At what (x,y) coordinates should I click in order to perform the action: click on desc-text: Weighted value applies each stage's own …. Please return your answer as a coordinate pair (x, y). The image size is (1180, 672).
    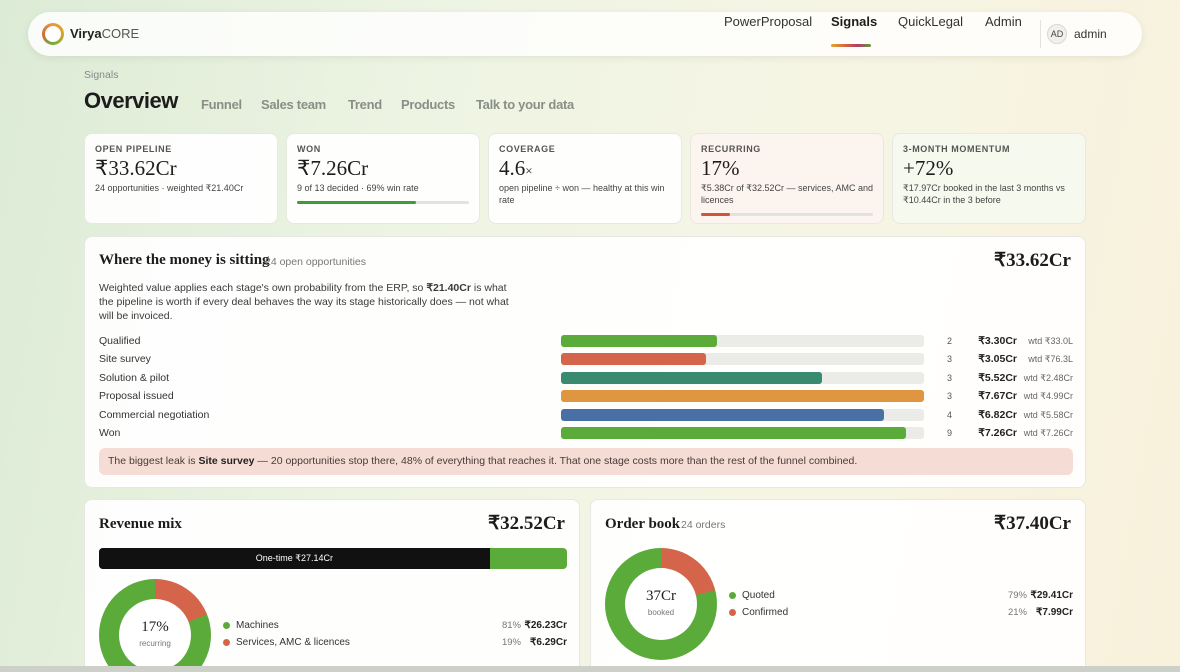
    Looking at the image, I should click on (263, 288).